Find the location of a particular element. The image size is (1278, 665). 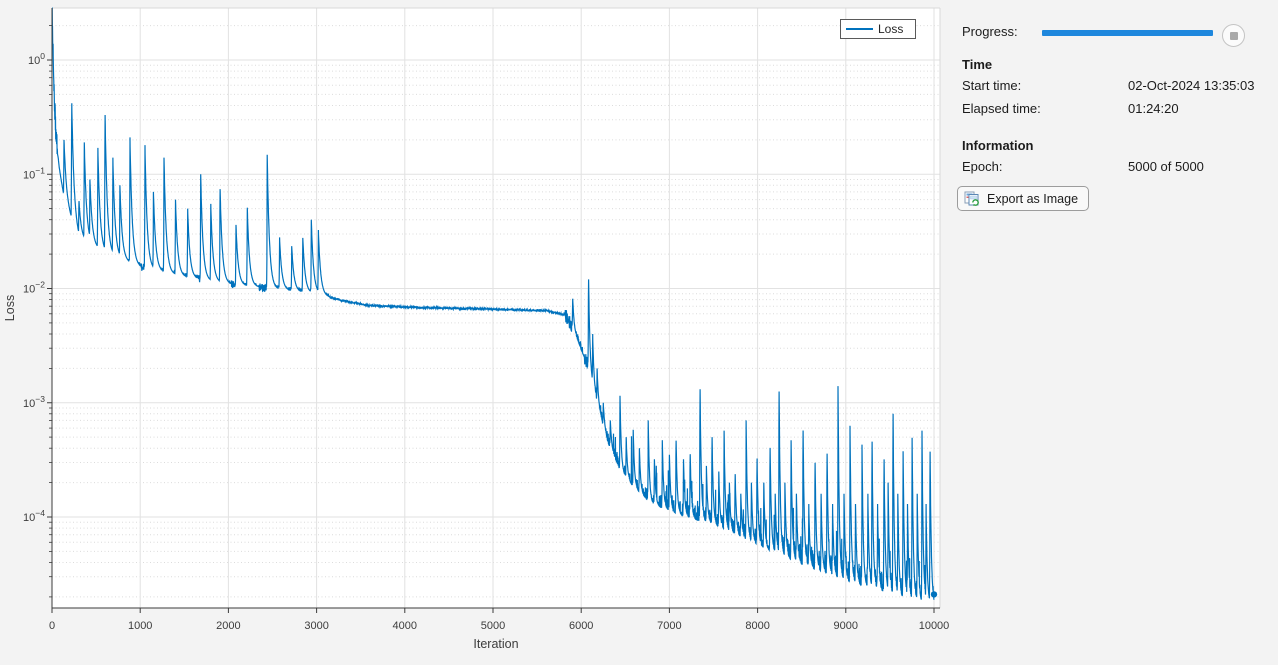

start-time-label: Start time: is located at coordinates (992, 85).